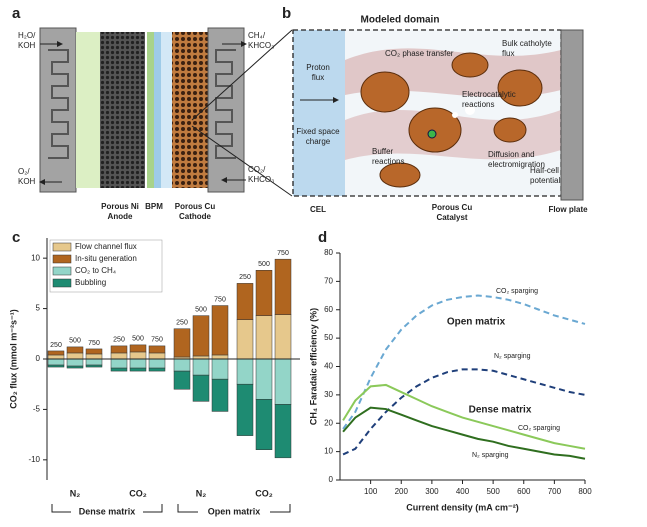  What do you see at coordinates (16, 13) in the screenshot?
I see `panel-label: a` at bounding box center [16, 13].